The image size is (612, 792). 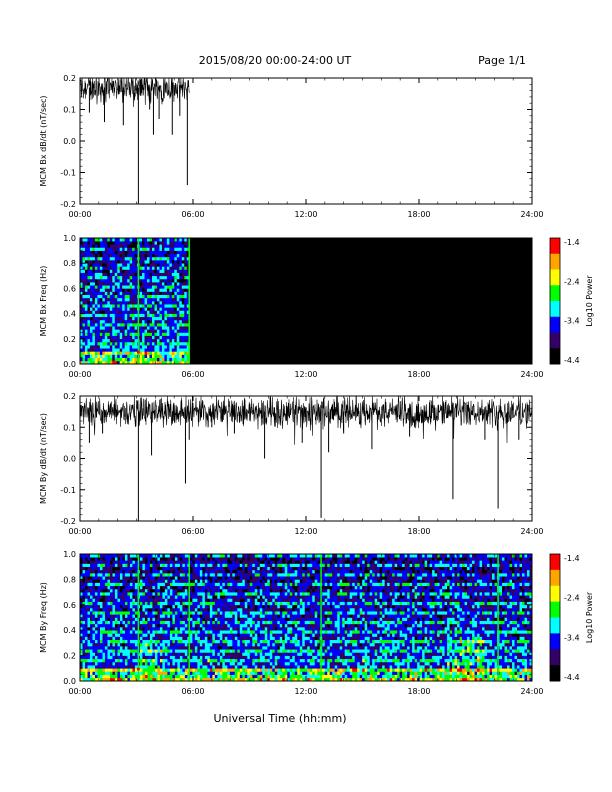 I want to click on colorbar-tick-label: -3.4, so click(x=572, y=321).